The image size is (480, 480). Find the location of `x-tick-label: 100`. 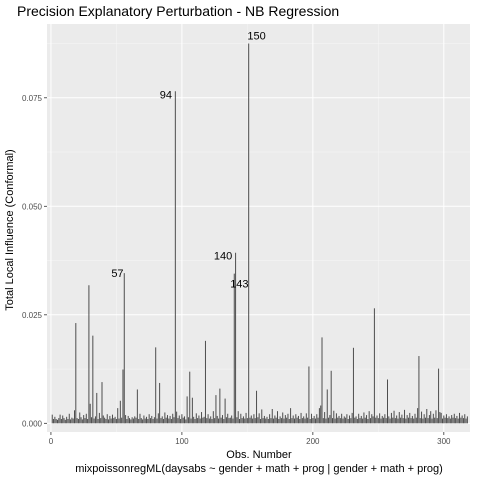

x-tick-label: 100 is located at coordinates (182, 441).